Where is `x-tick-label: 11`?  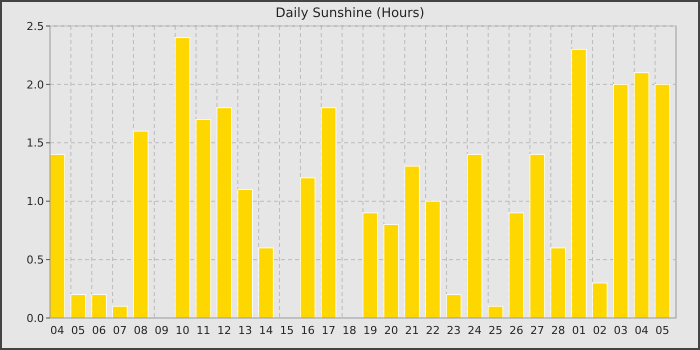 x-tick-label: 11 is located at coordinates (203, 330).